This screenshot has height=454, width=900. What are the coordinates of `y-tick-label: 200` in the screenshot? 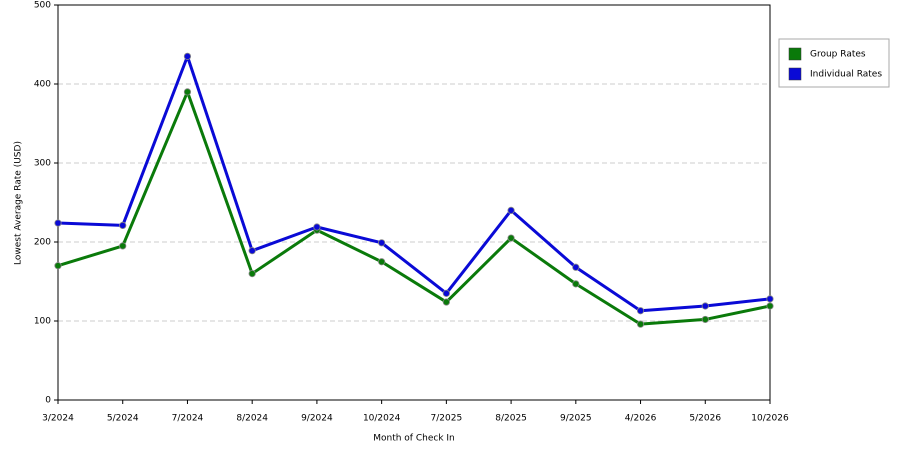 It's located at (42, 243).